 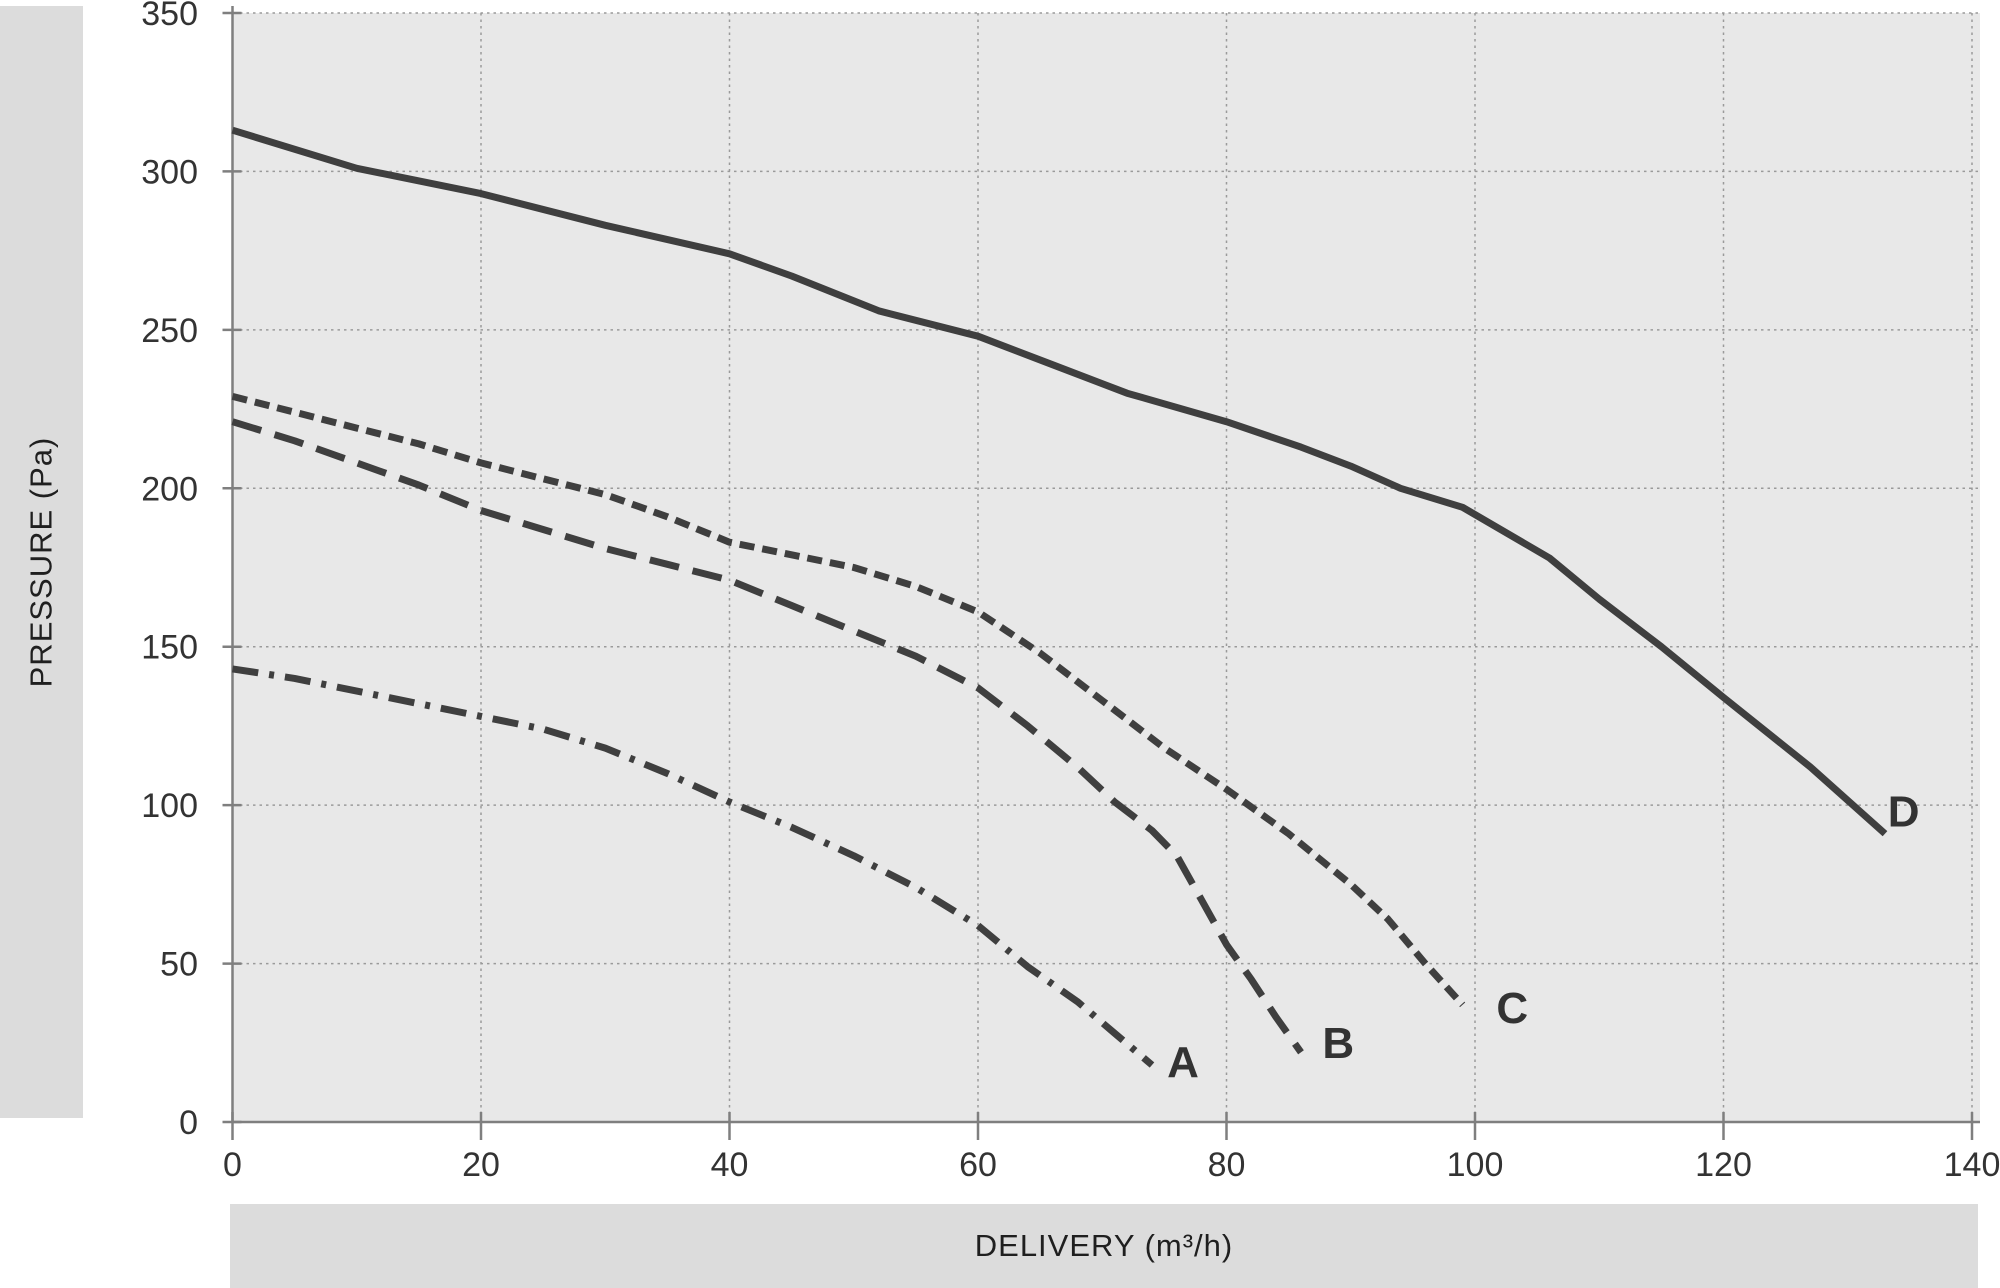 I want to click on y-tick-label-350: 350, so click(x=169, y=16).